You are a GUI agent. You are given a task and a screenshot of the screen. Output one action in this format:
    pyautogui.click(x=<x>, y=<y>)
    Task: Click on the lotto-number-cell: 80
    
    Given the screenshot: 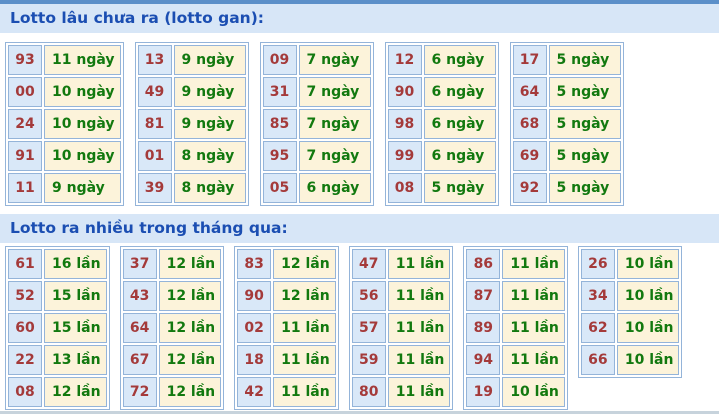 What is the action you would take?
    pyautogui.click(x=368, y=392)
    